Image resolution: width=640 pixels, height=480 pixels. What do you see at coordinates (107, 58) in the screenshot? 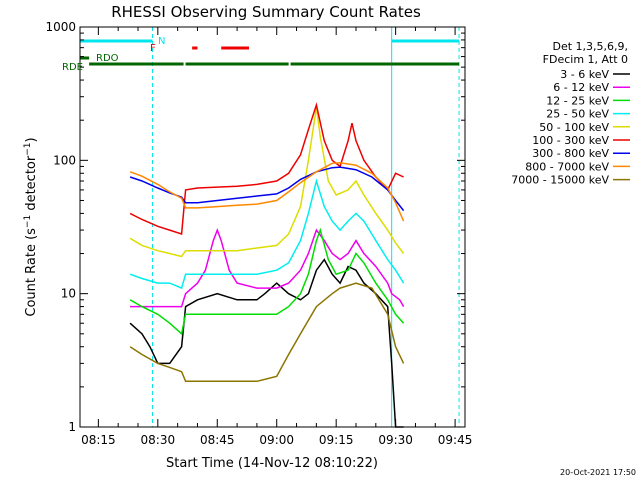
I see `rdo-label: RDO` at bounding box center [107, 58].